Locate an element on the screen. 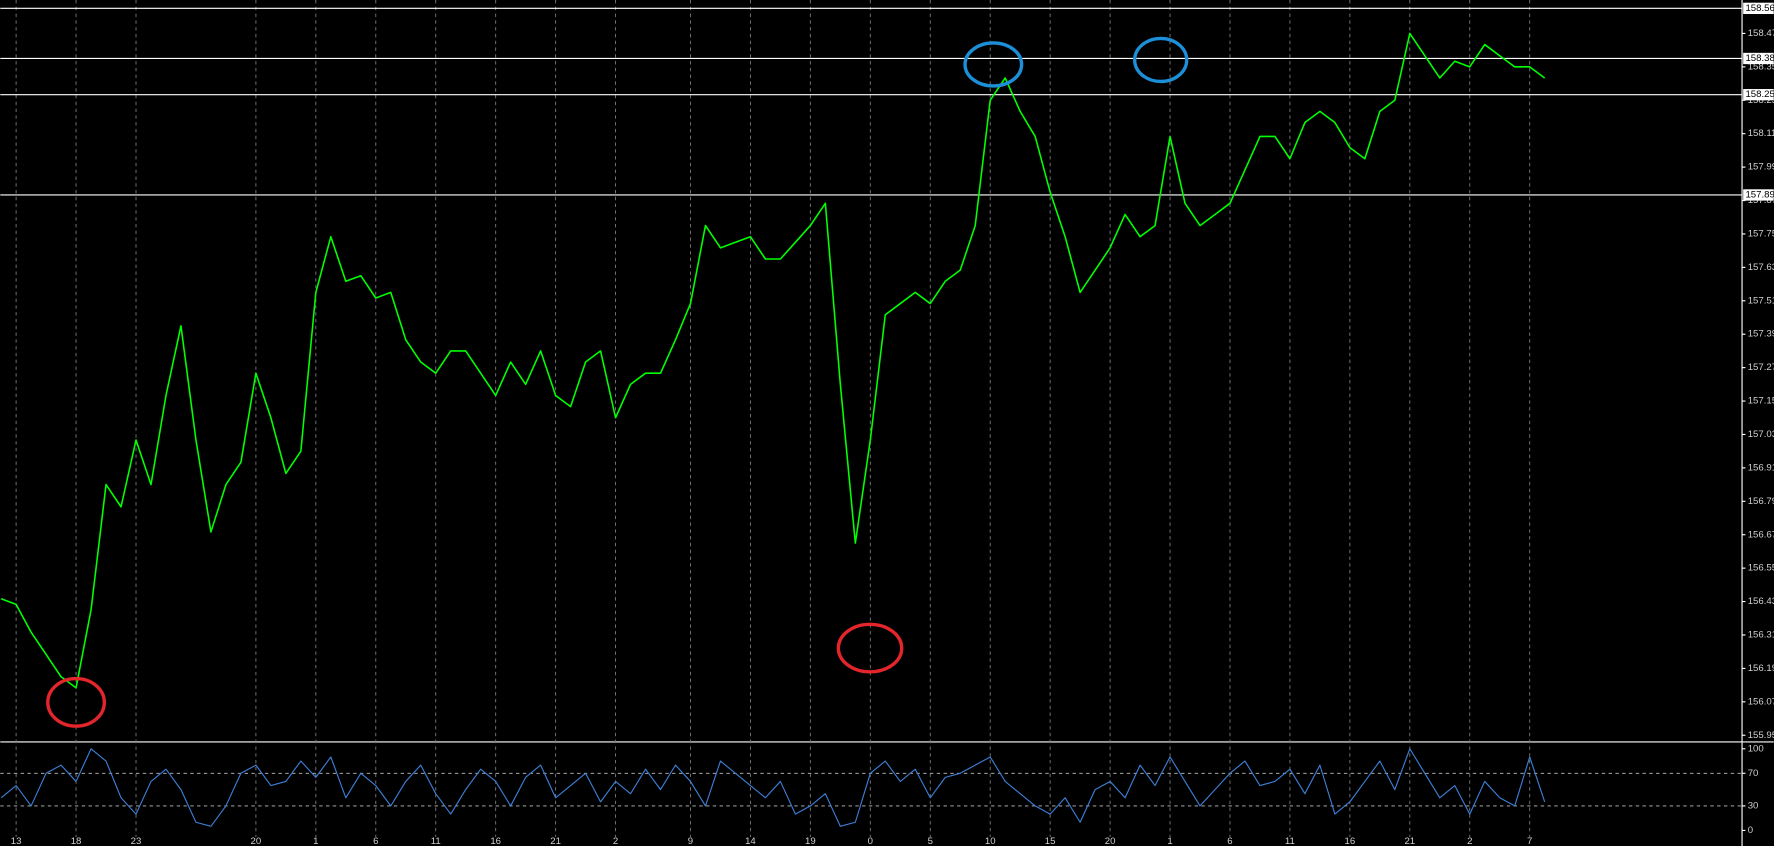 This screenshot has height=846, width=1774. y-tick-label: 156.07 is located at coordinates (1761, 701).